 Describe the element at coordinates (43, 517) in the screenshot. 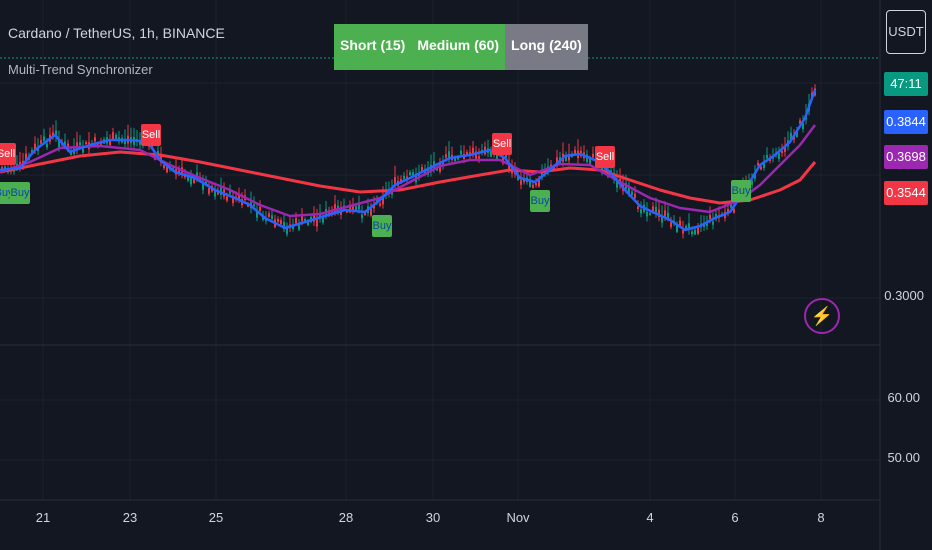

I see `time-axis-label: 21` at that location.